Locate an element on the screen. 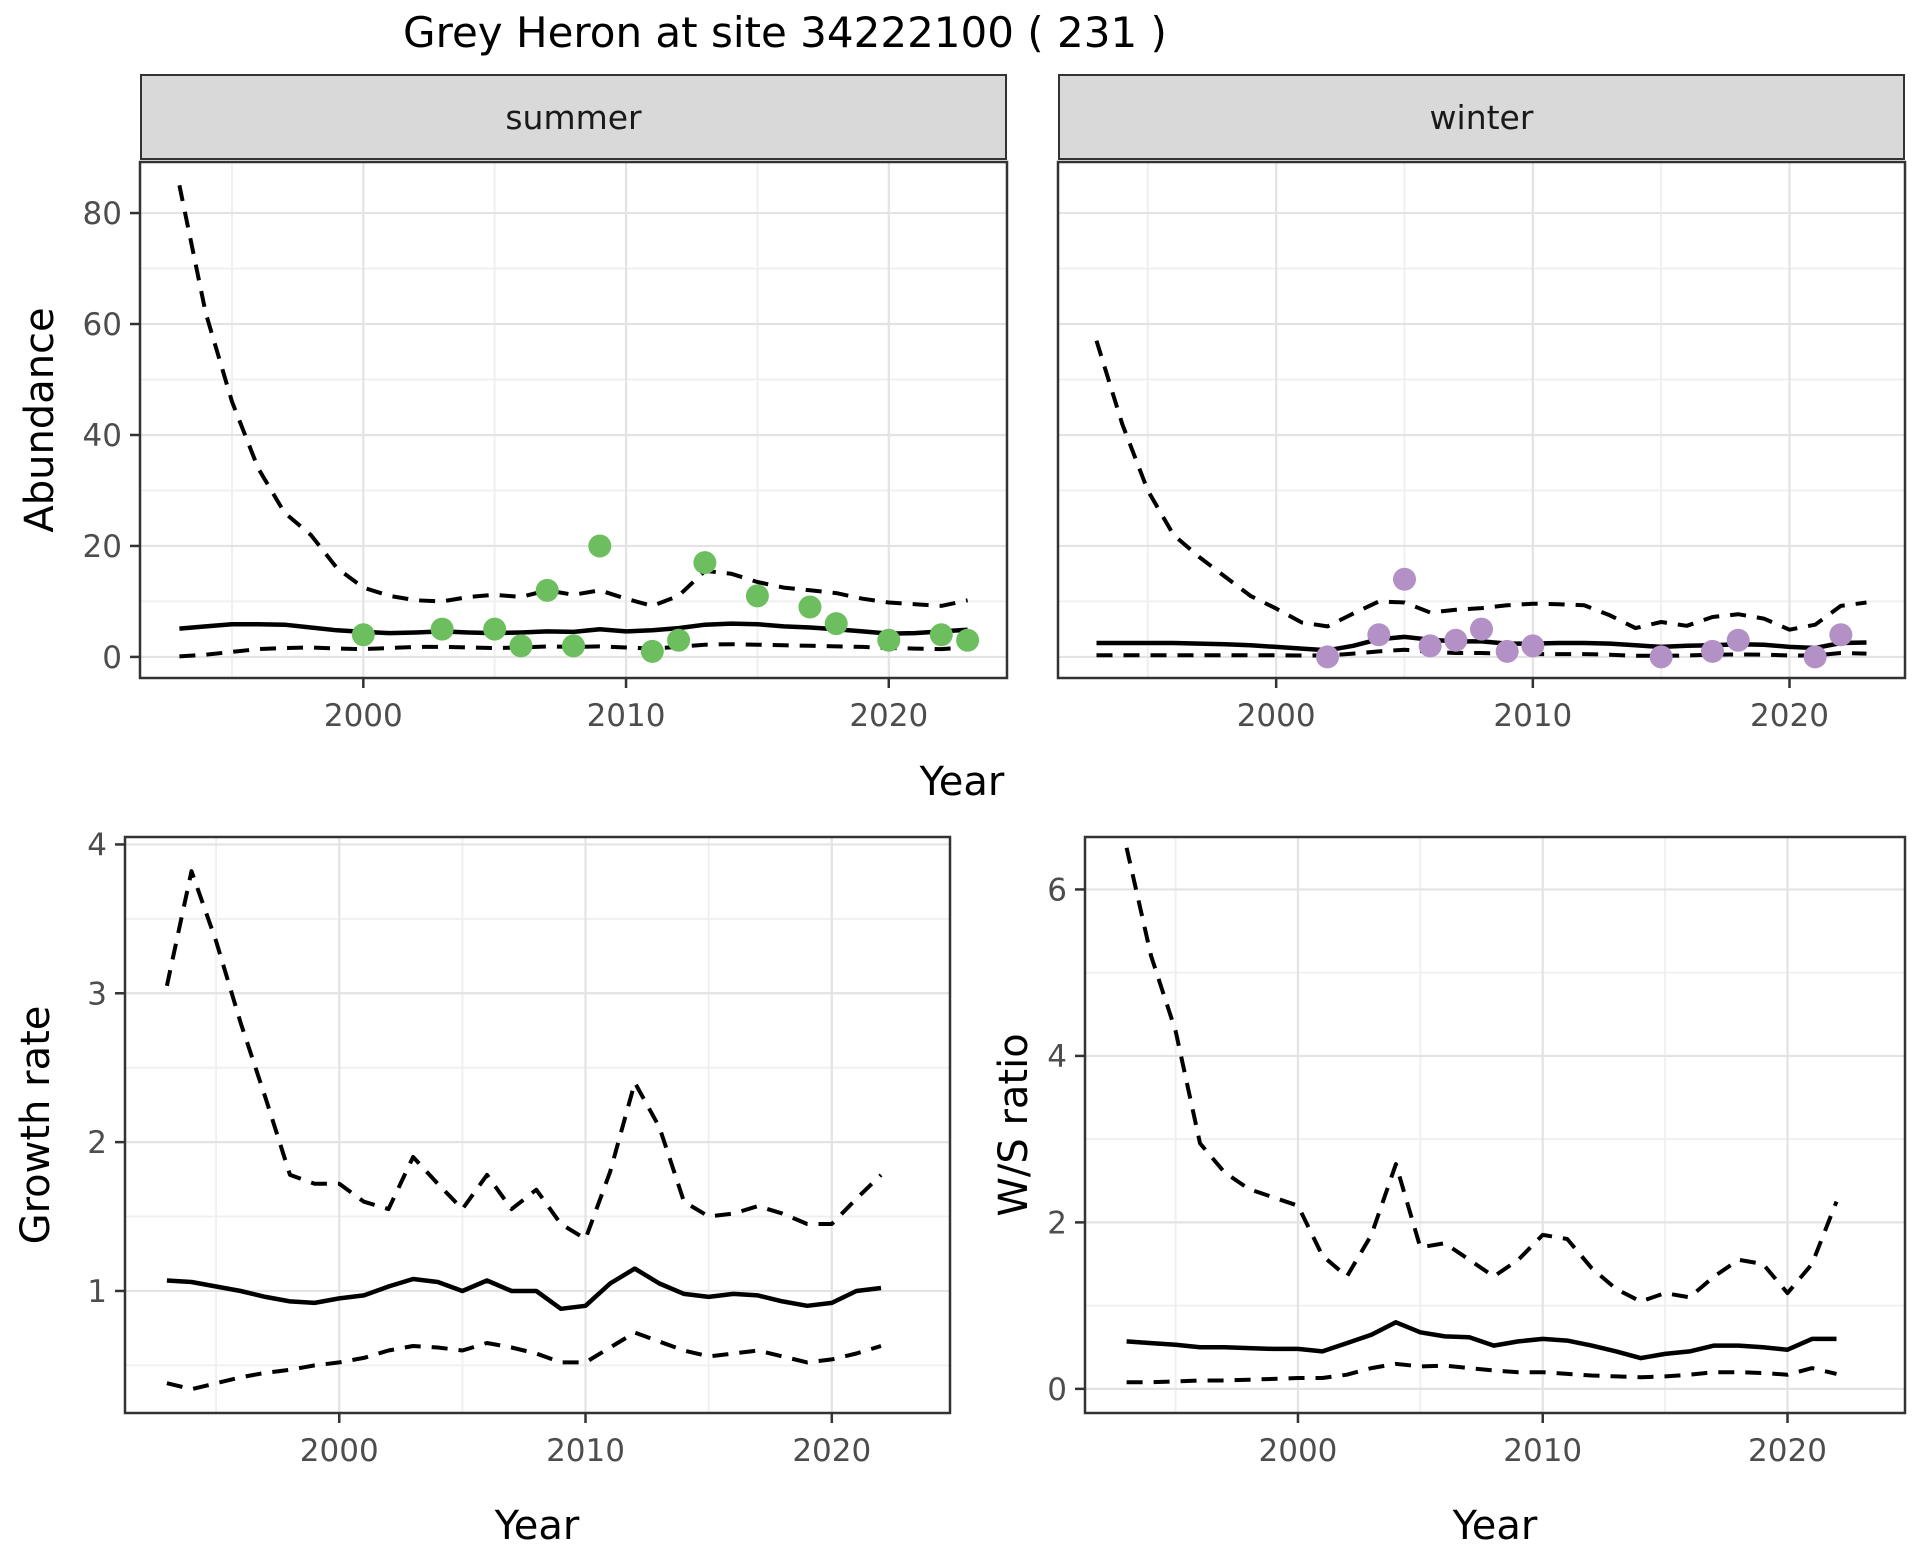 The width and height of the screenshot is (1920, 1560). abundance_winter-ci_lower-line is located at coordinates (1481, 652).